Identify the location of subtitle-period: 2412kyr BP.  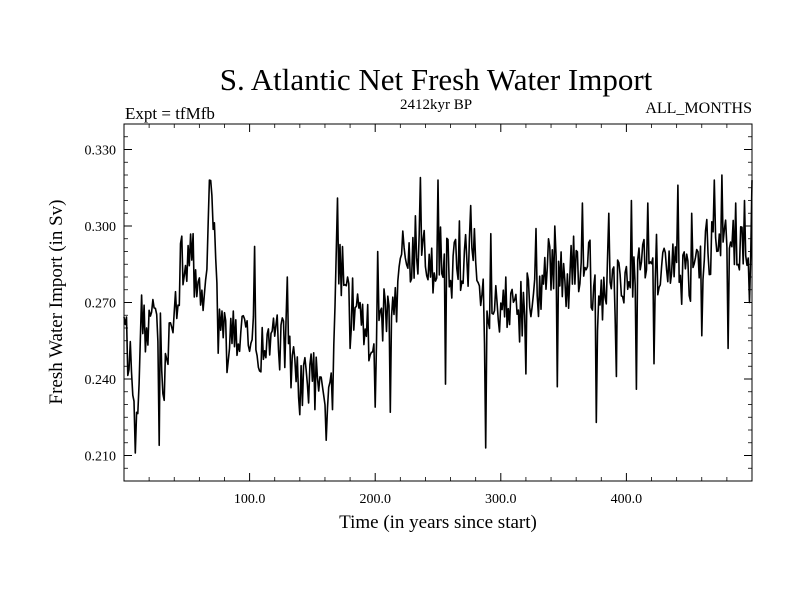
(436, 105).